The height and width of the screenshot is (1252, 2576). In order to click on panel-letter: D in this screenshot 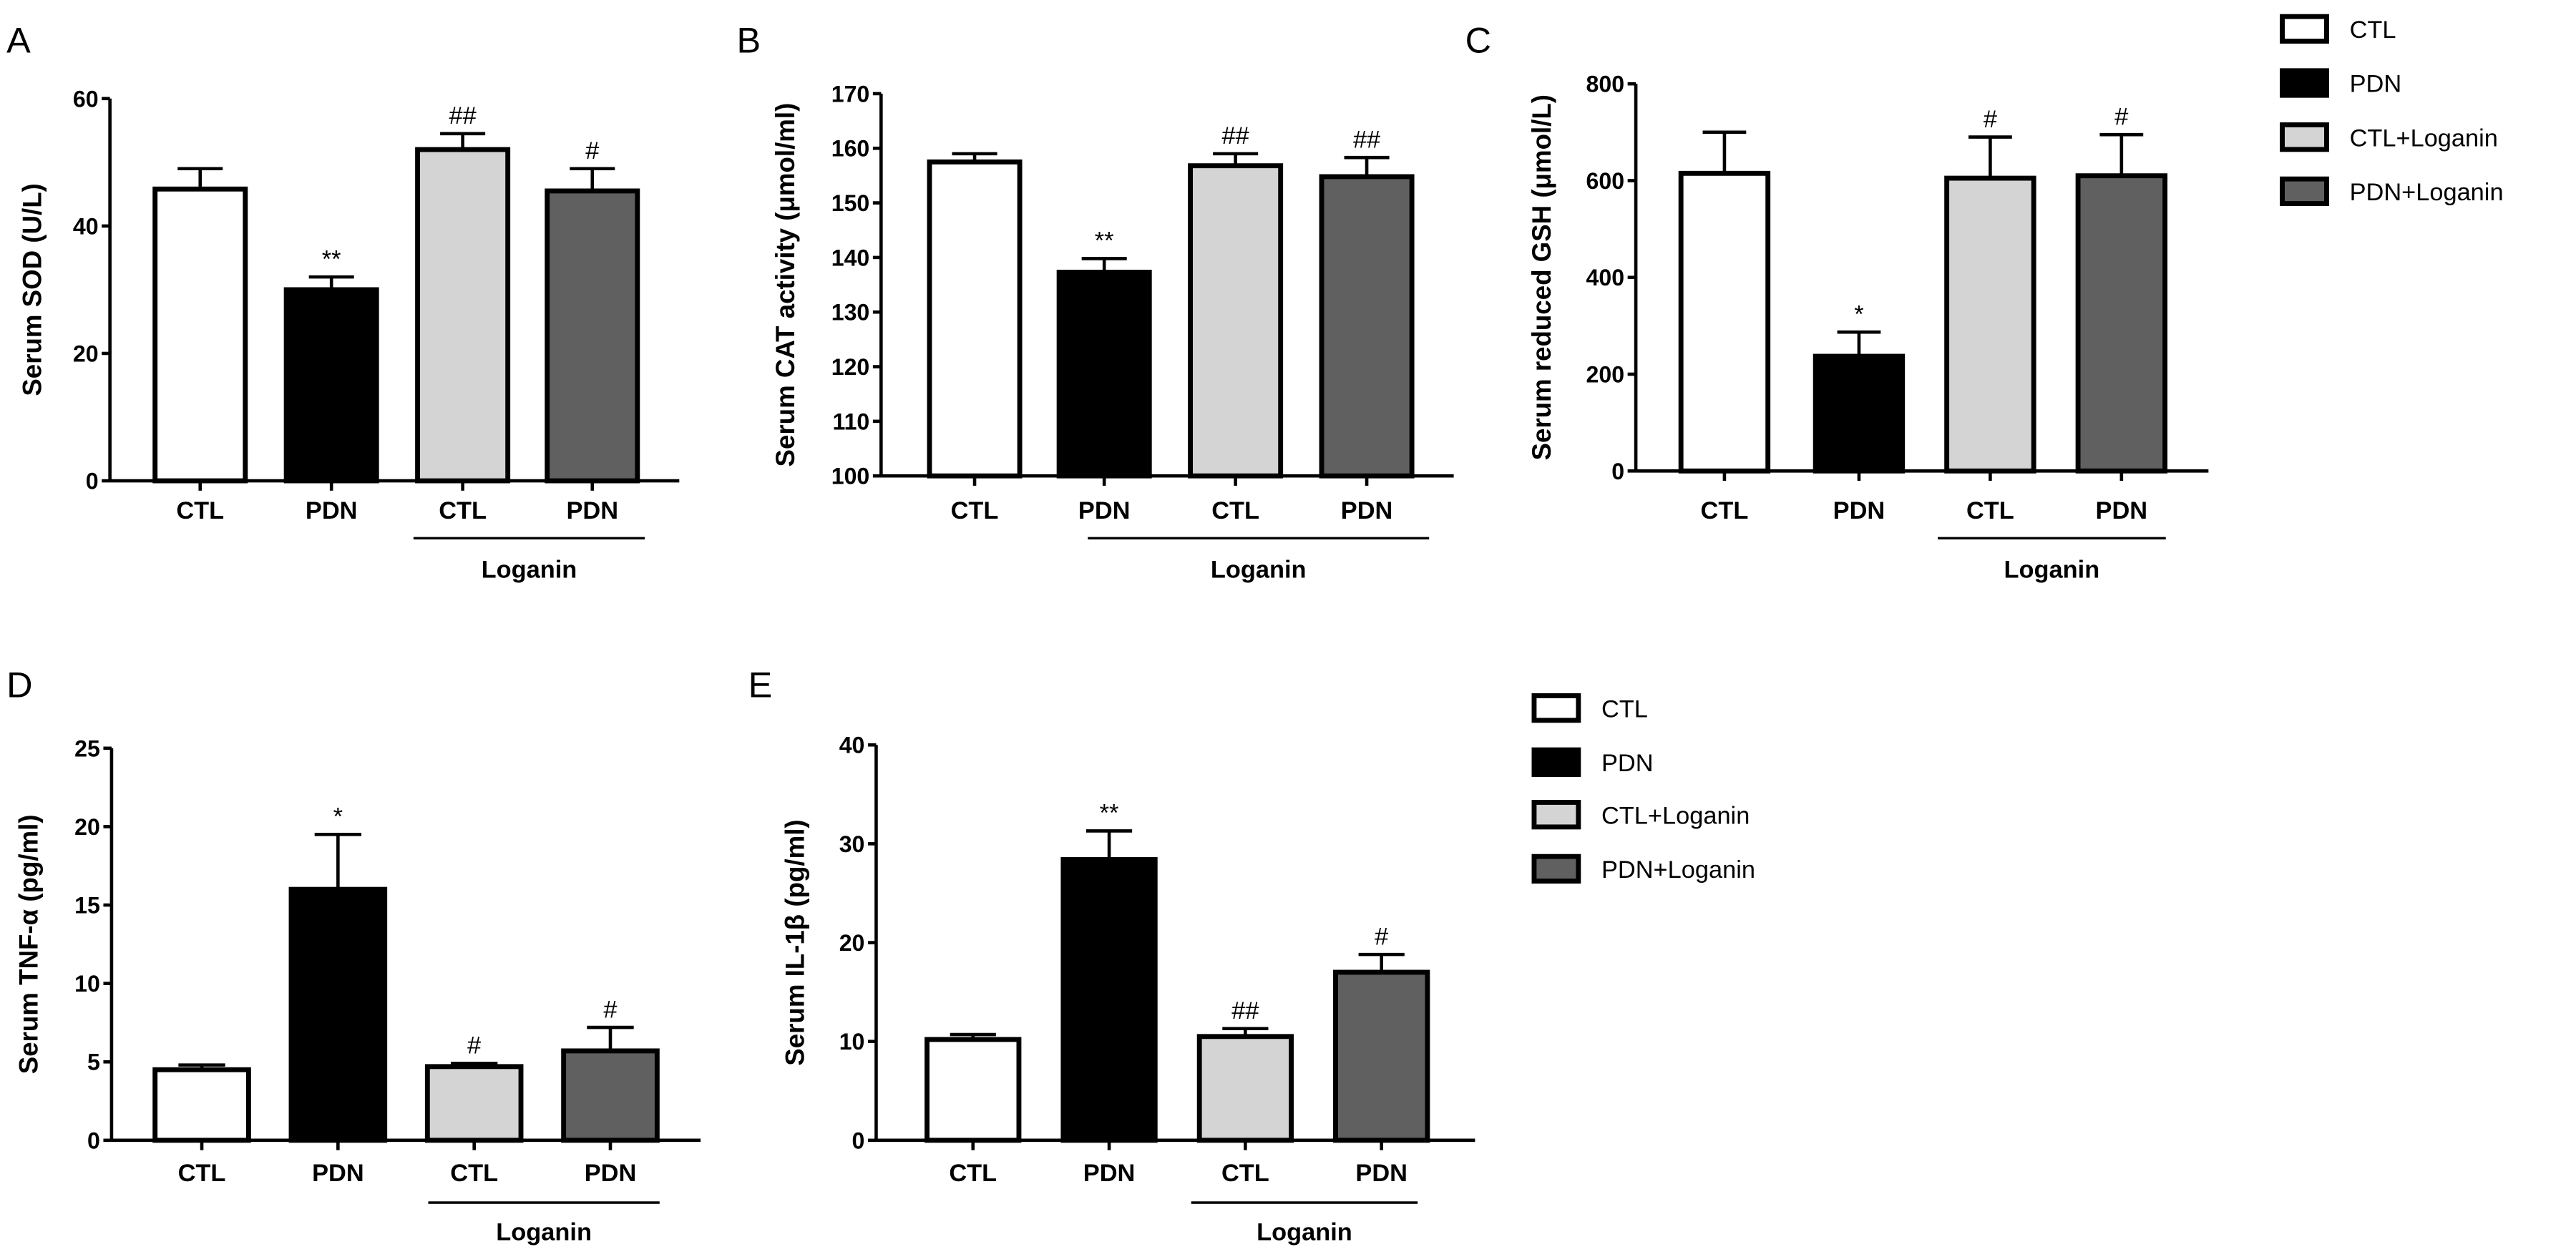, I will do `click(19, 685)`.